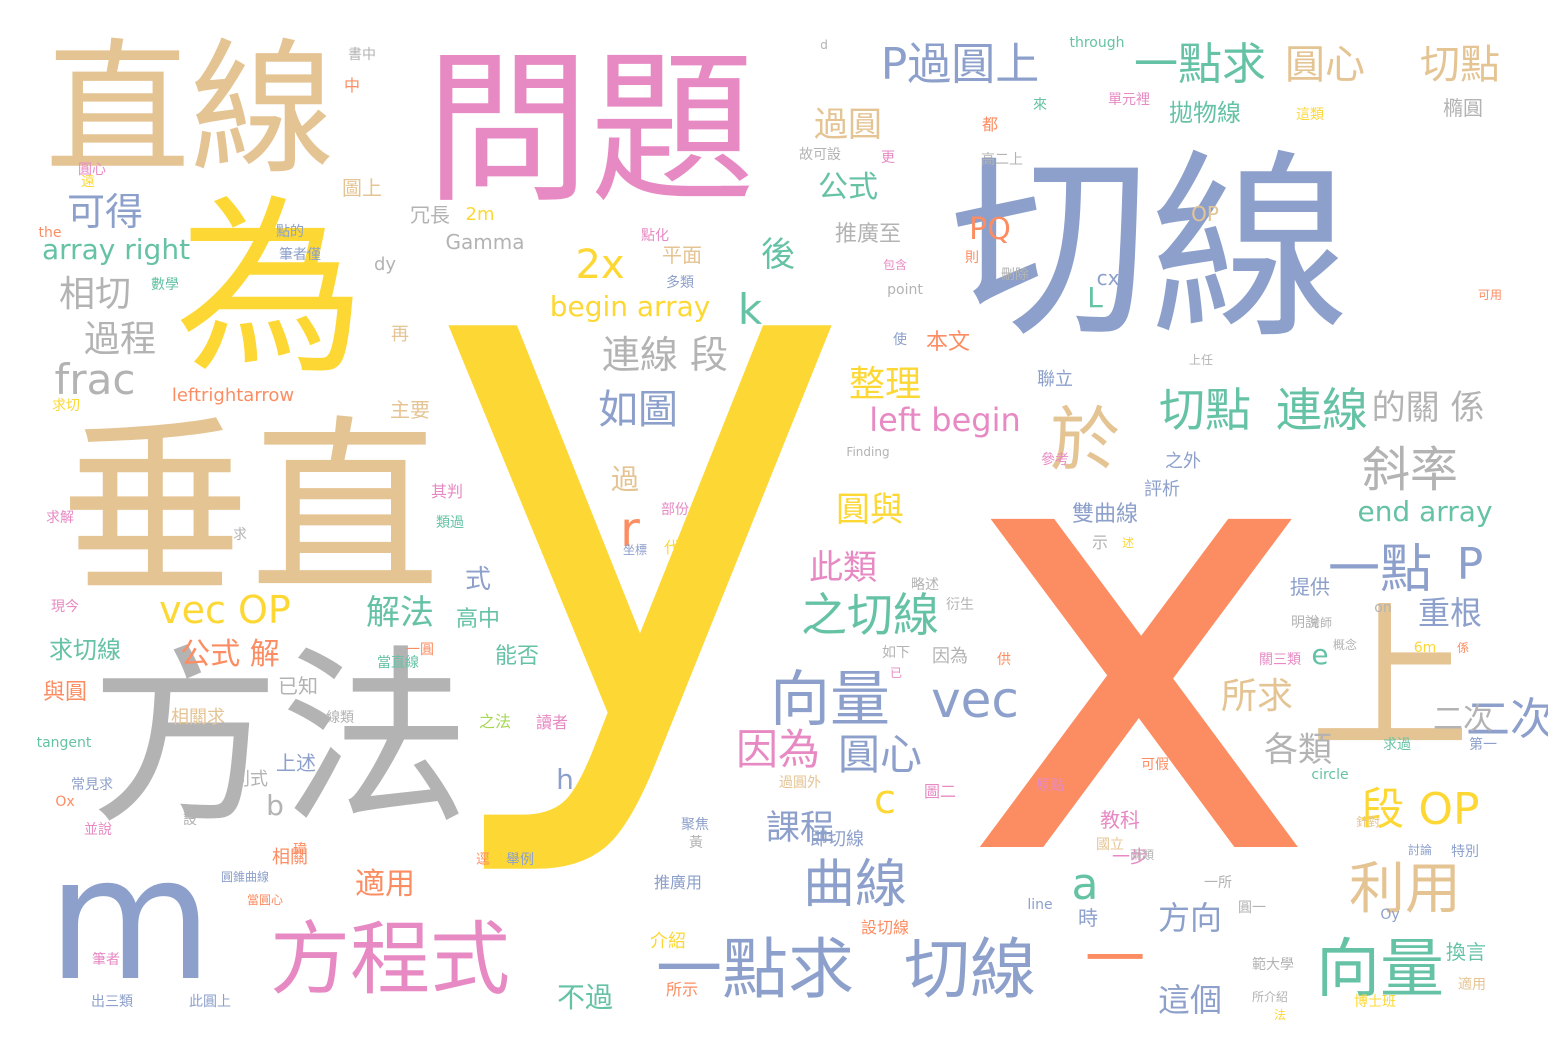 Image resolution: width=1548 pixels, height=1052 pixels. What do you see at coordinates (868, 234) in the screenshot?
I see `cloud-word: 推廣至` at bounding box center [868, 234].